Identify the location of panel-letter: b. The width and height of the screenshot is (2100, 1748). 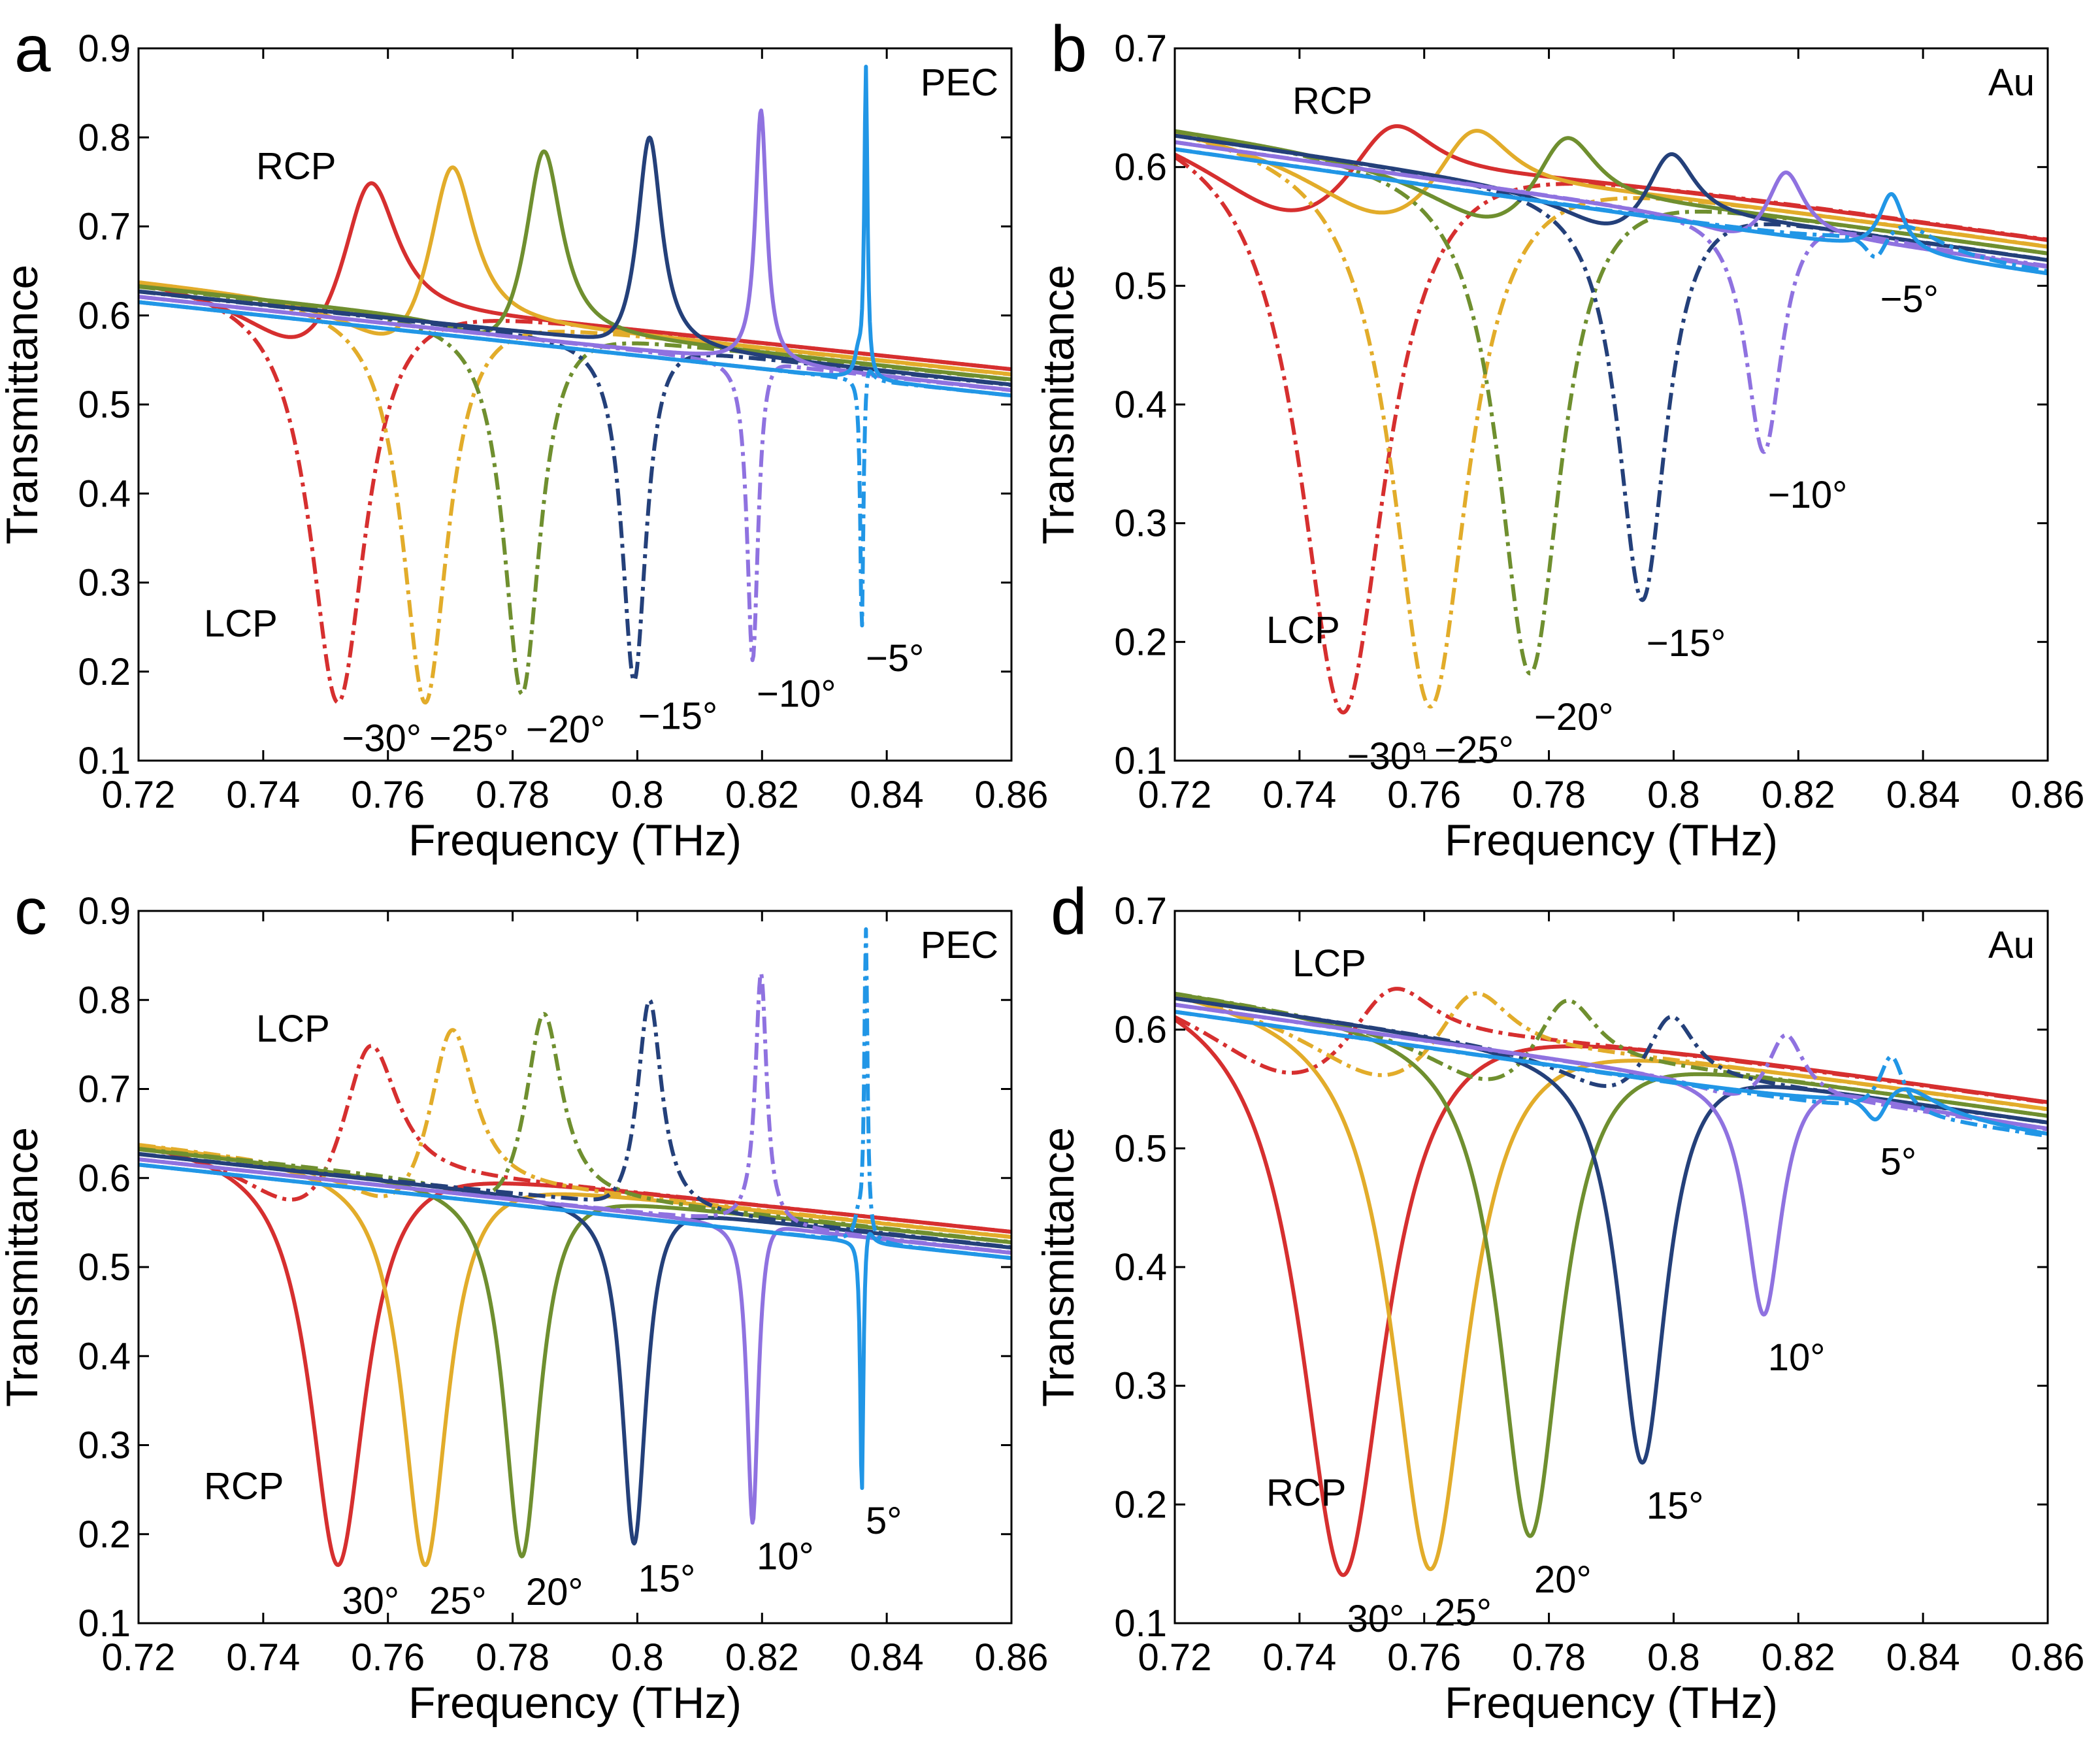
(1069, 49).